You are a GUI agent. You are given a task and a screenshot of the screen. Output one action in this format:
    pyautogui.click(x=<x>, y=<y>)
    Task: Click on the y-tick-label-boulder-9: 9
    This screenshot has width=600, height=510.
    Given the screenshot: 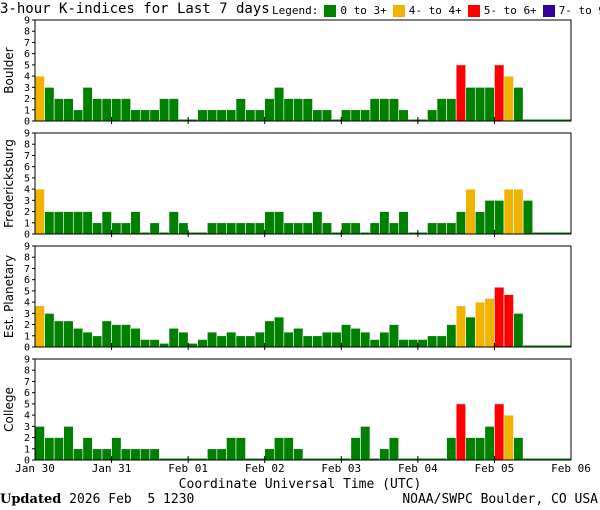 What is the action you would take?
    pyautogui.click(x=27, y=21)
    